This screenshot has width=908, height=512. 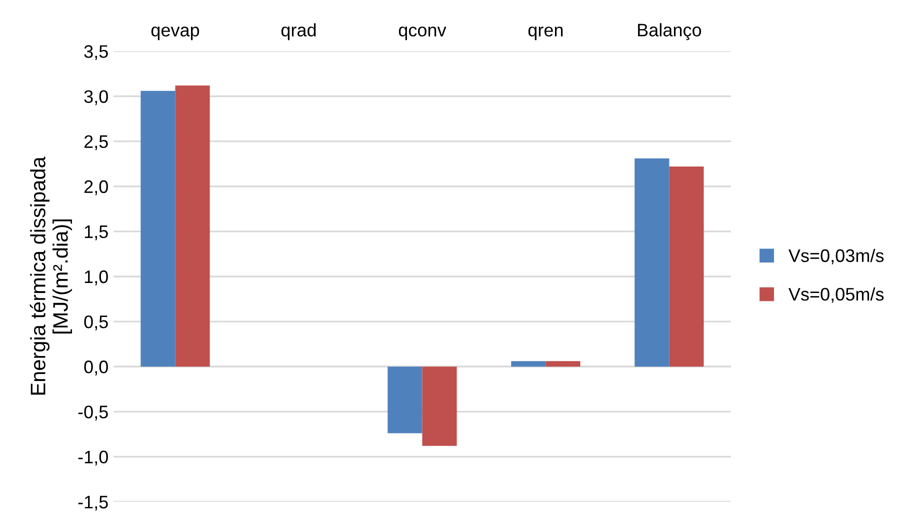 I want to click on x-tick-label: qren, so click(x=545, y=33).